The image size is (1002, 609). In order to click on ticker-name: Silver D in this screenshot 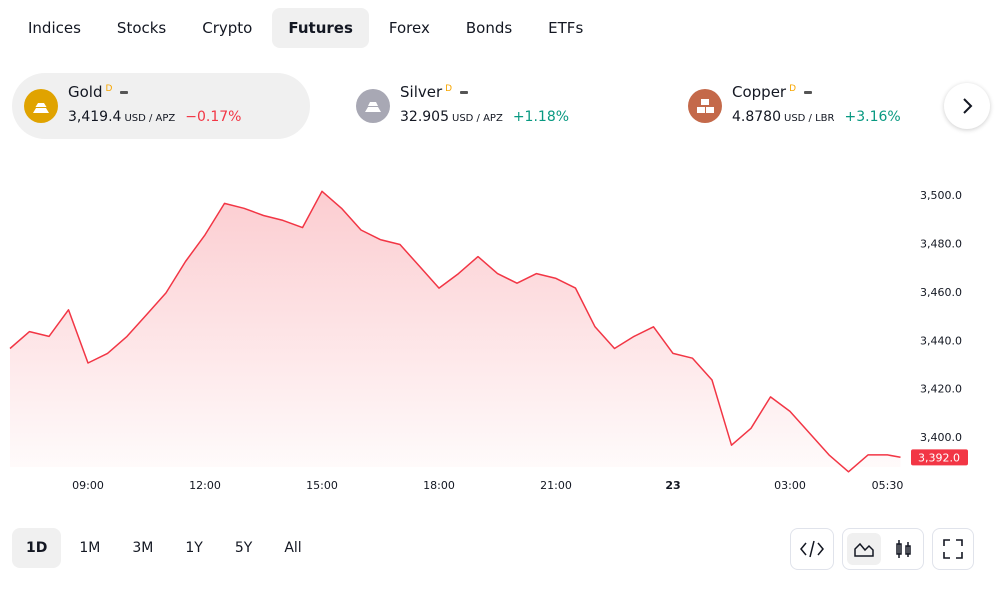, I will do `click(434, 92)`.